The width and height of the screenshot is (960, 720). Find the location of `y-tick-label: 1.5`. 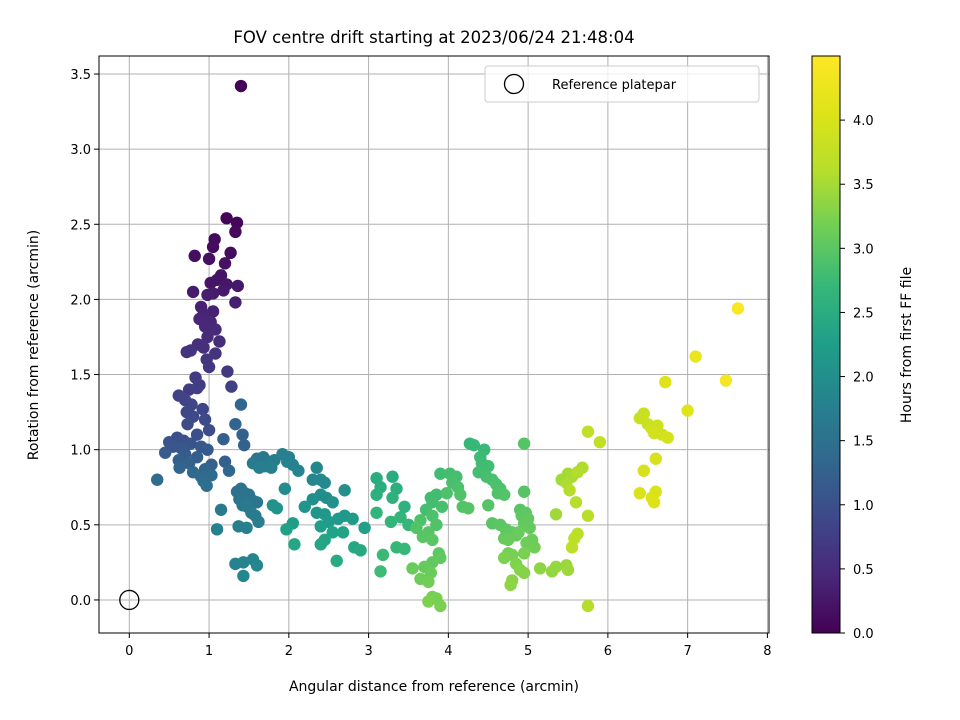

y-tick-label: 1.5 is located at coordinates (80, 376).